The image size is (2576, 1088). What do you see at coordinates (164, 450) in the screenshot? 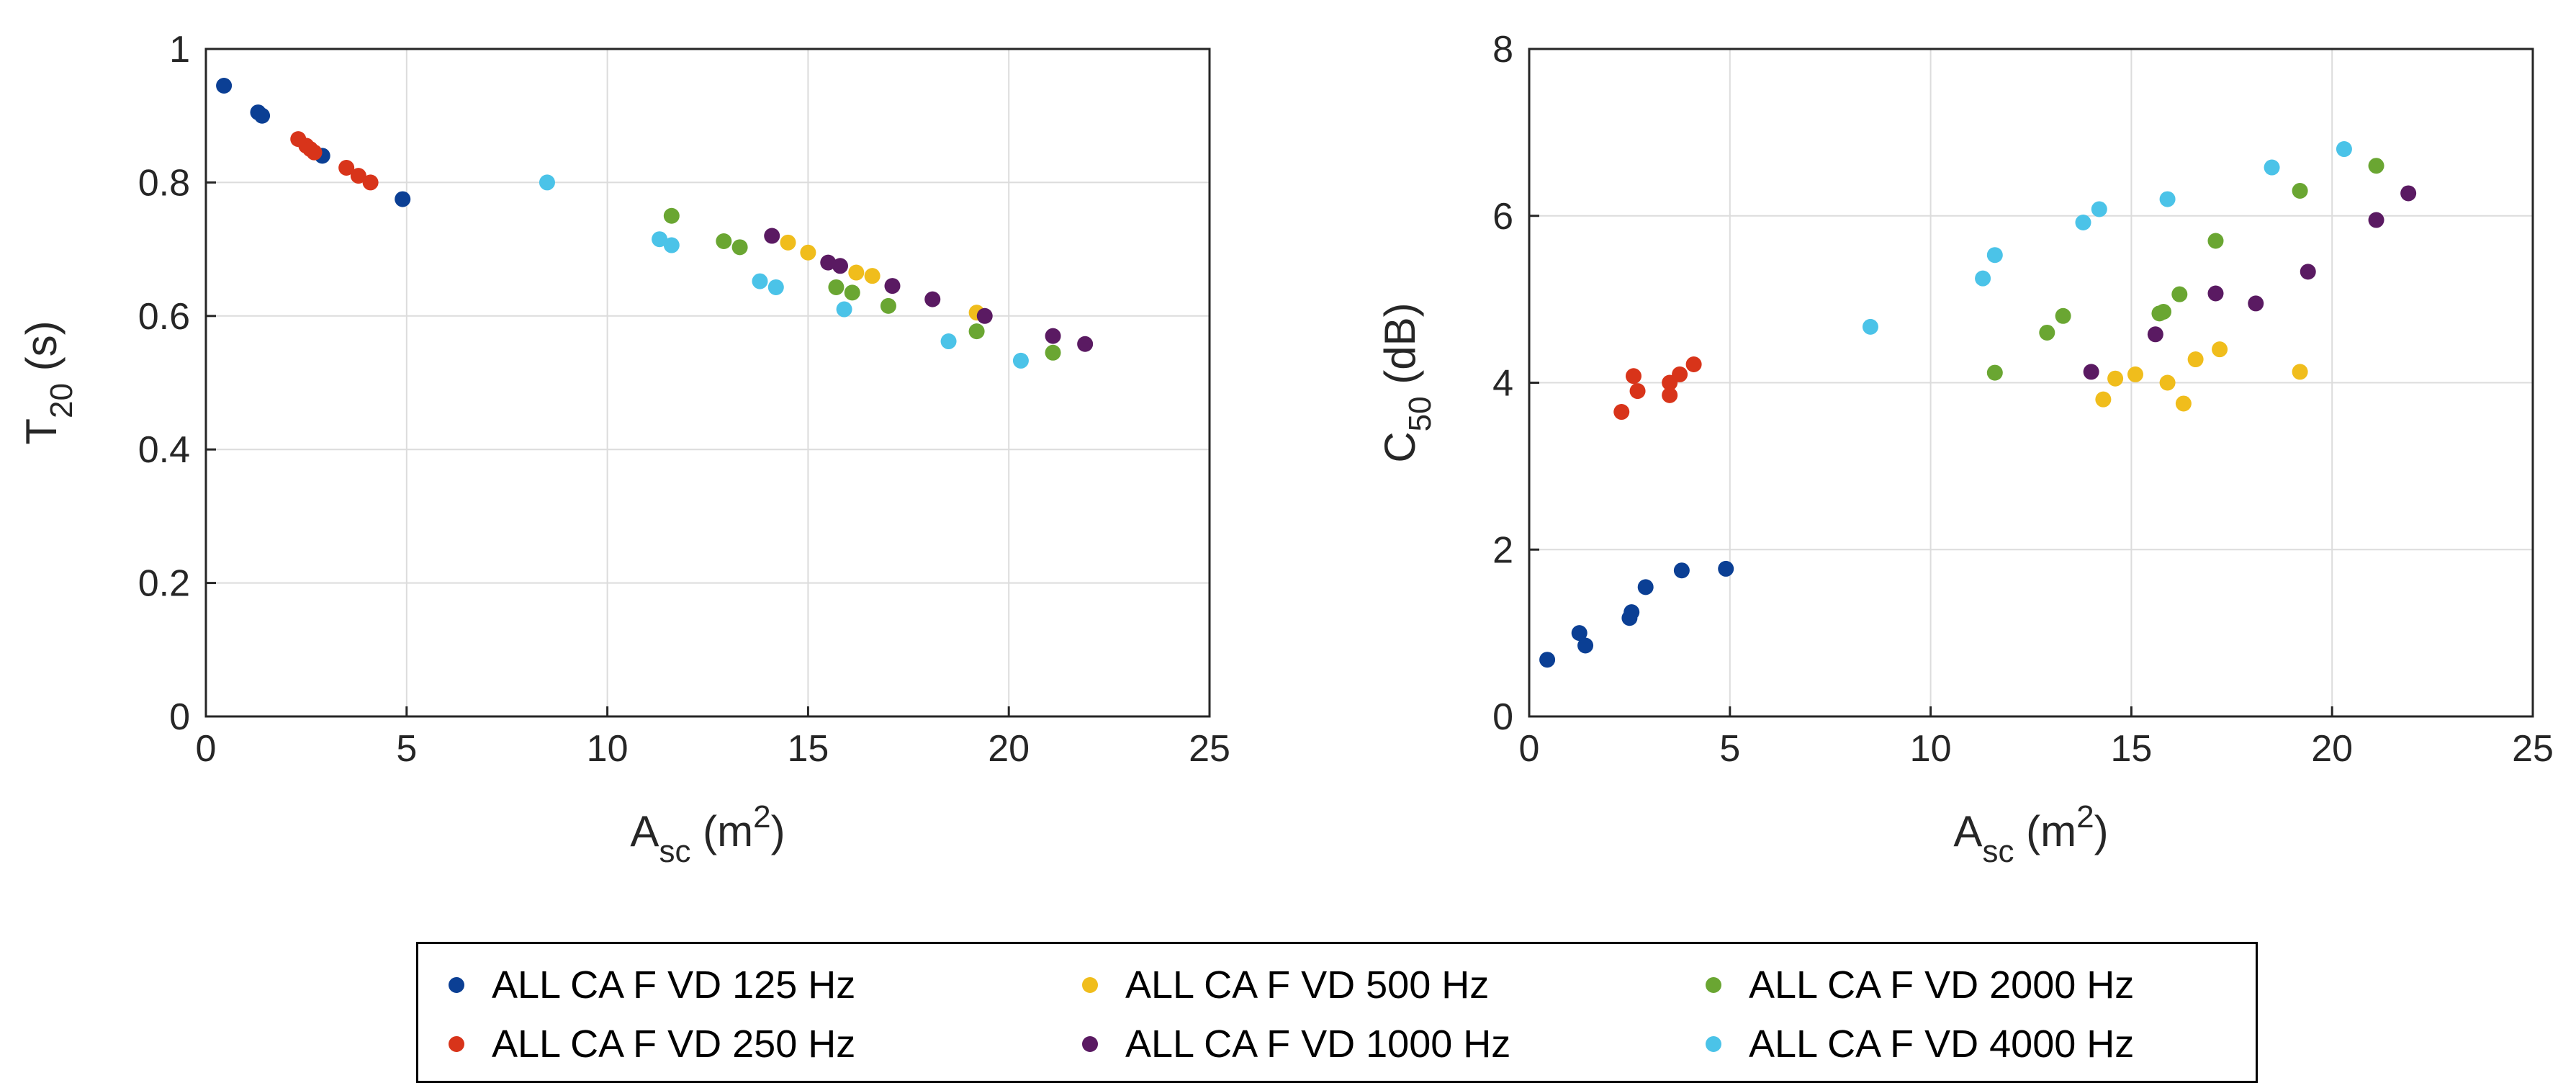
I see `y-tick-label: 0.4` at bounding box center [164, 450].